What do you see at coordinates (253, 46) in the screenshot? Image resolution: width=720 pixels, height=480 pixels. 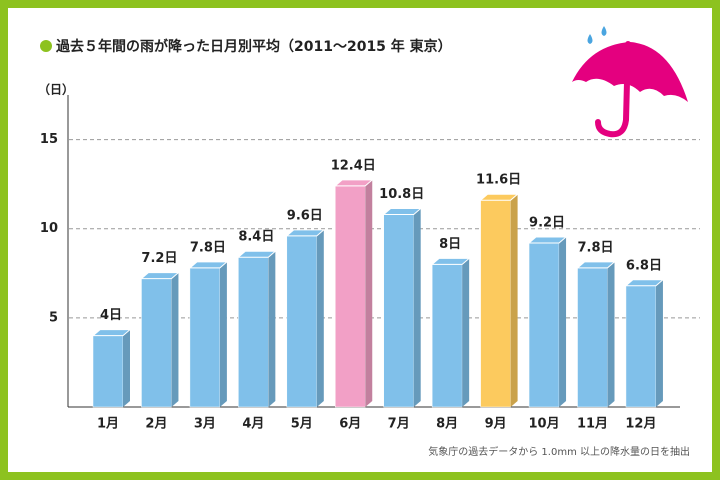 I see `chart-title: 過去５年間の雨が降った日月別平均（2011～2015 年 東京）` at bounding box center [253, 46].